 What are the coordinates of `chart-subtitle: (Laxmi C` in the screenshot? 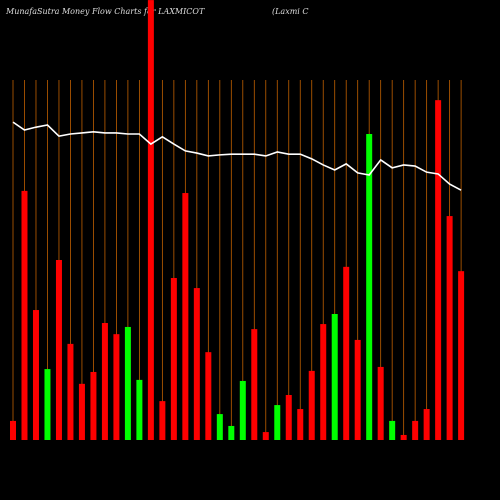 It's located at (290, 11).